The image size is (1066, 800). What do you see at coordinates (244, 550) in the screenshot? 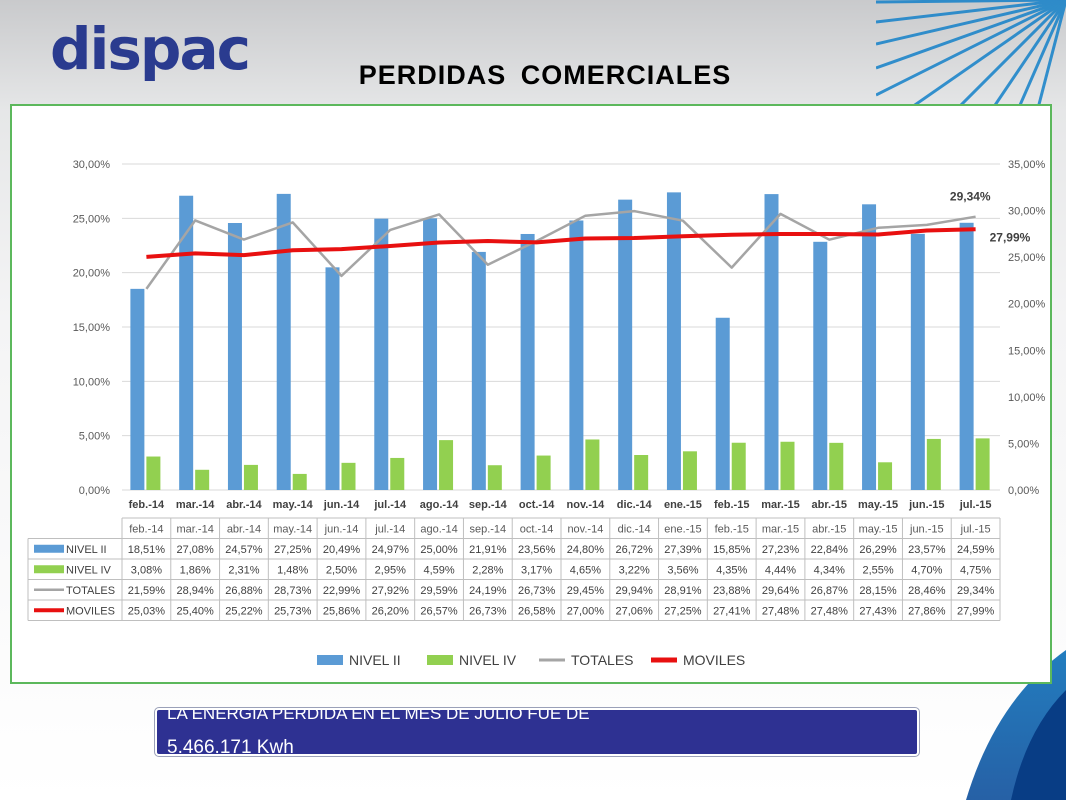
I see `table-value-cell: 24,57%` at bounding box center [244, 550].